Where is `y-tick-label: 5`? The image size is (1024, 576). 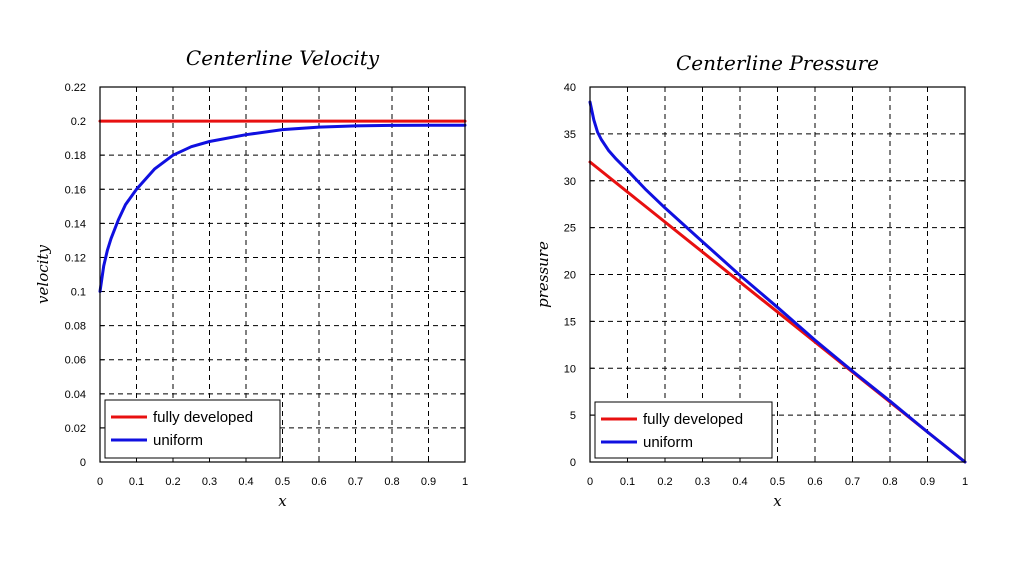
y-tick-label: 5 is located at coordinates (573, 416).